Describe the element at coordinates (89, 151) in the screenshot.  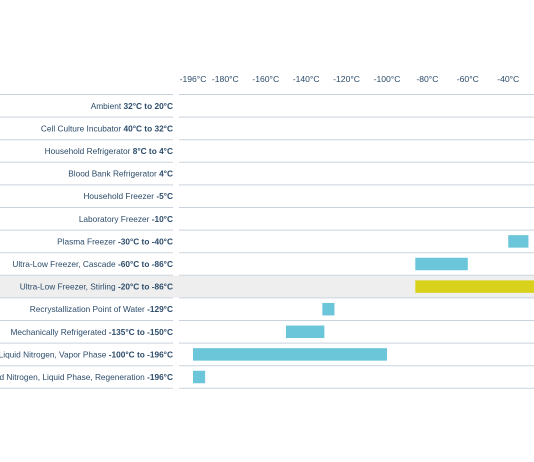
I see `row-name: Household Refrigerator` at that location.